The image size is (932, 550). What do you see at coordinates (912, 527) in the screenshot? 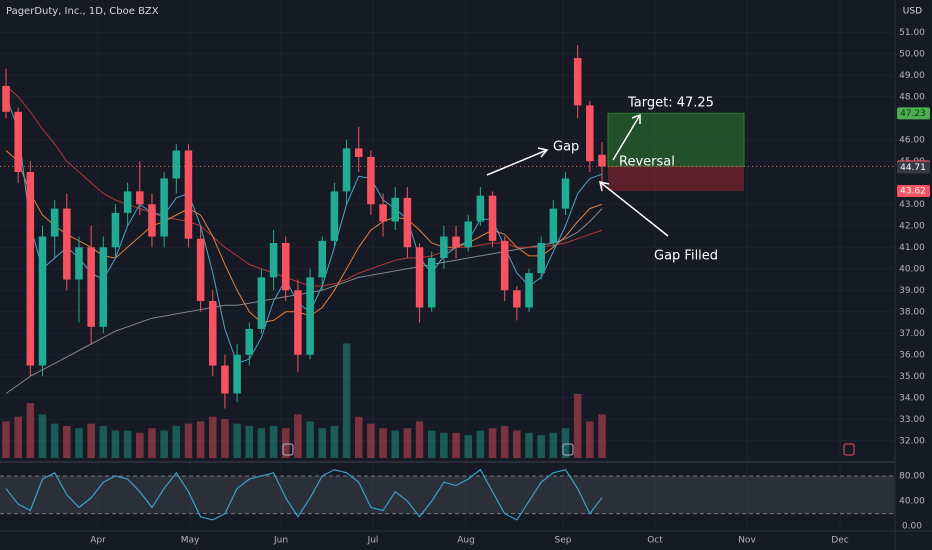
I see `osc-tick-label: 0.00` at bounding box center [912, 527].